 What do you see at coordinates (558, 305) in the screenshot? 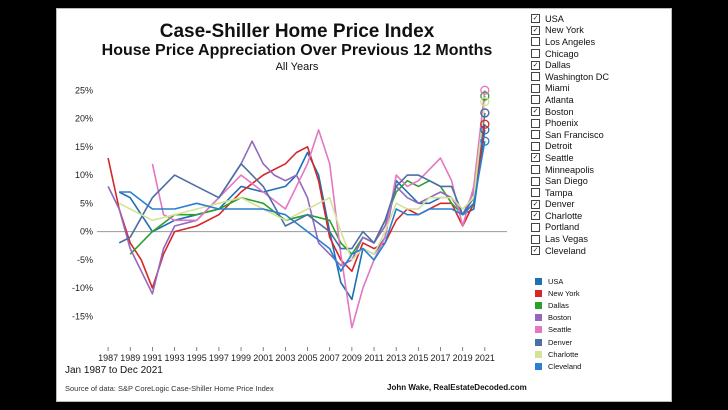
I see `legend-label: Dallas` at bounding box center [558, 305].